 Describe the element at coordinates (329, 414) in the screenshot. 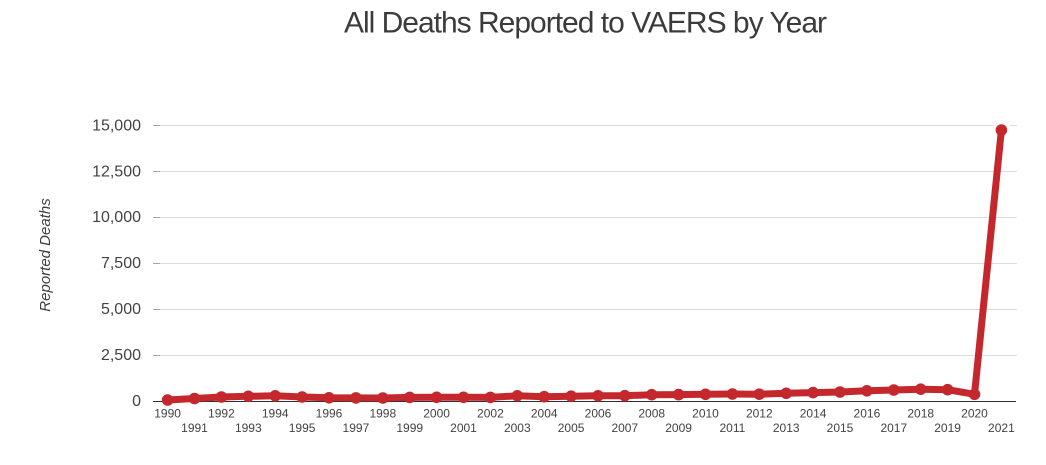

I see `svg-text: 1996` at that location.